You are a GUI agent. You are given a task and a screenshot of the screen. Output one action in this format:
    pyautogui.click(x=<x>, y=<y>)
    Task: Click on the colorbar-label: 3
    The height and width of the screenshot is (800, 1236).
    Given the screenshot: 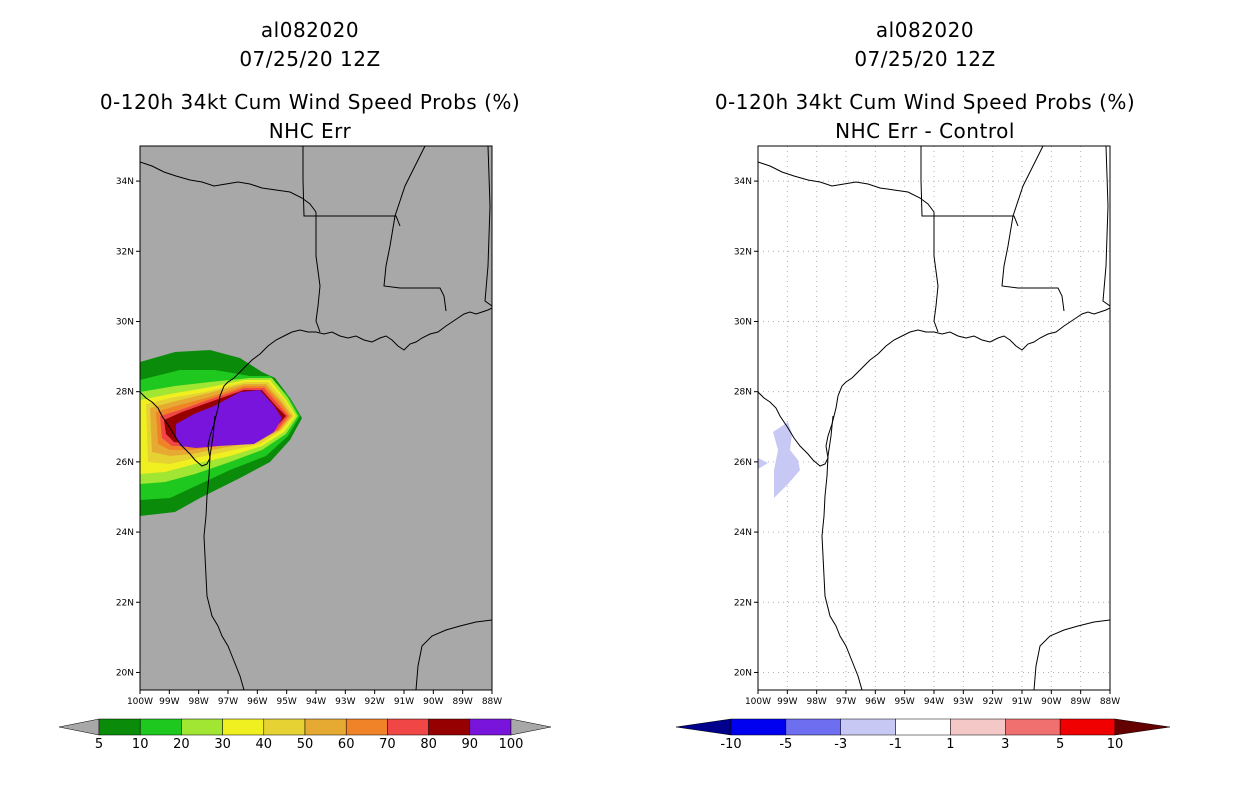 What is the action you would take?
    pyautogui.click(x=1005, y=744)
    